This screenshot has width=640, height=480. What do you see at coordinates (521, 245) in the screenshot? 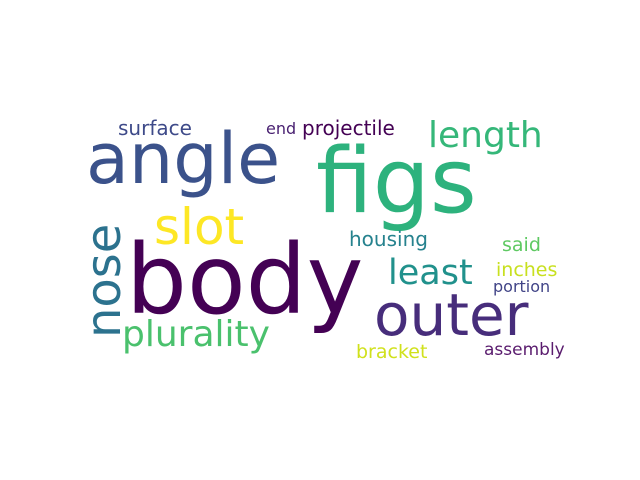
I see `word-said: said` at bounding box center [521, 245].